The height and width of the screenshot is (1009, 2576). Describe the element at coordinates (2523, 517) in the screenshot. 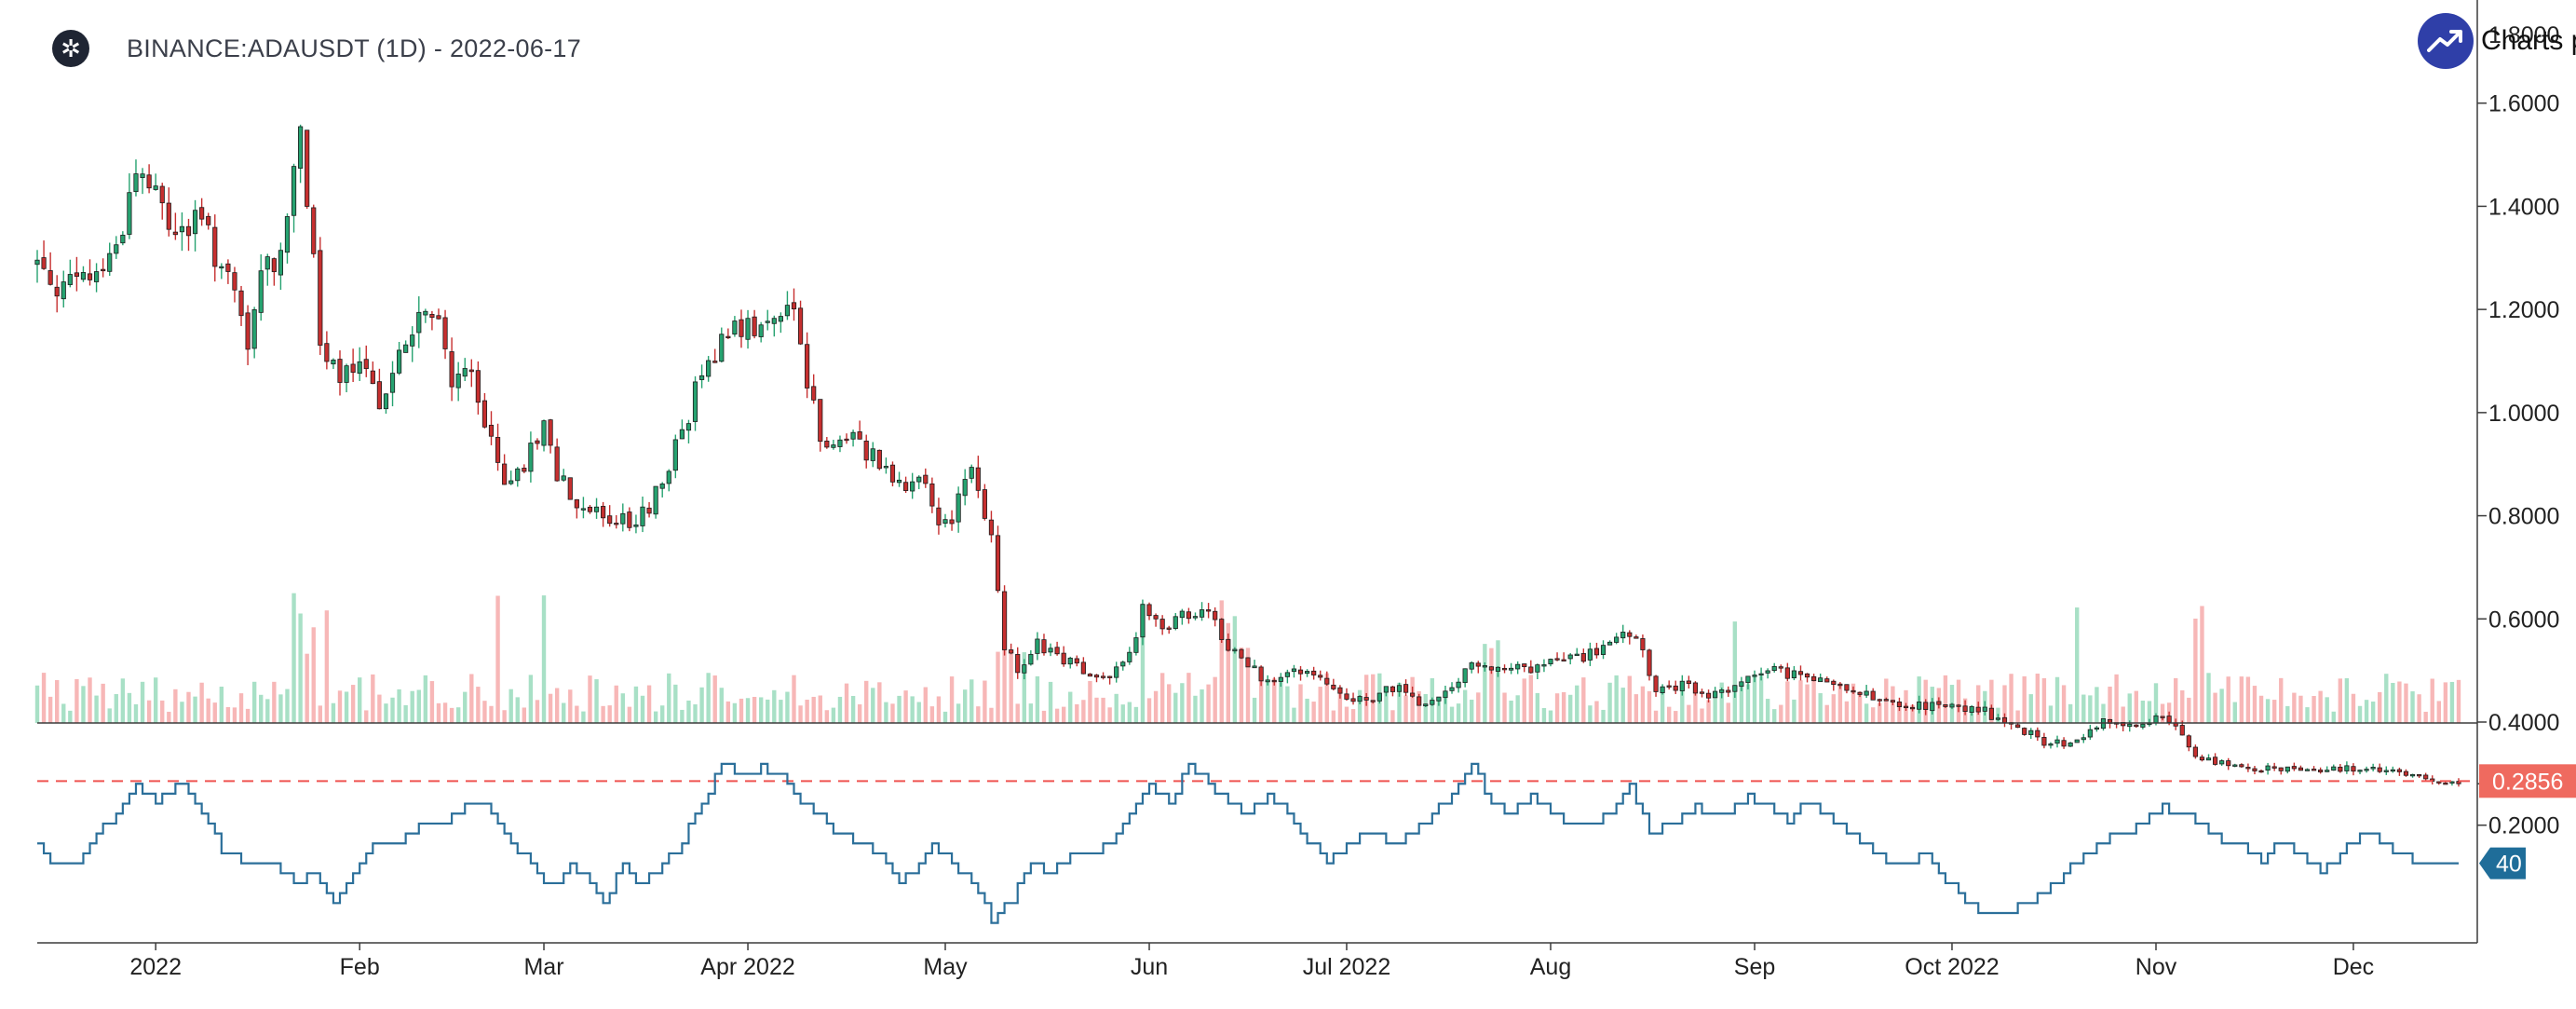

I see `price-tick-label: 0.8000` at that location.